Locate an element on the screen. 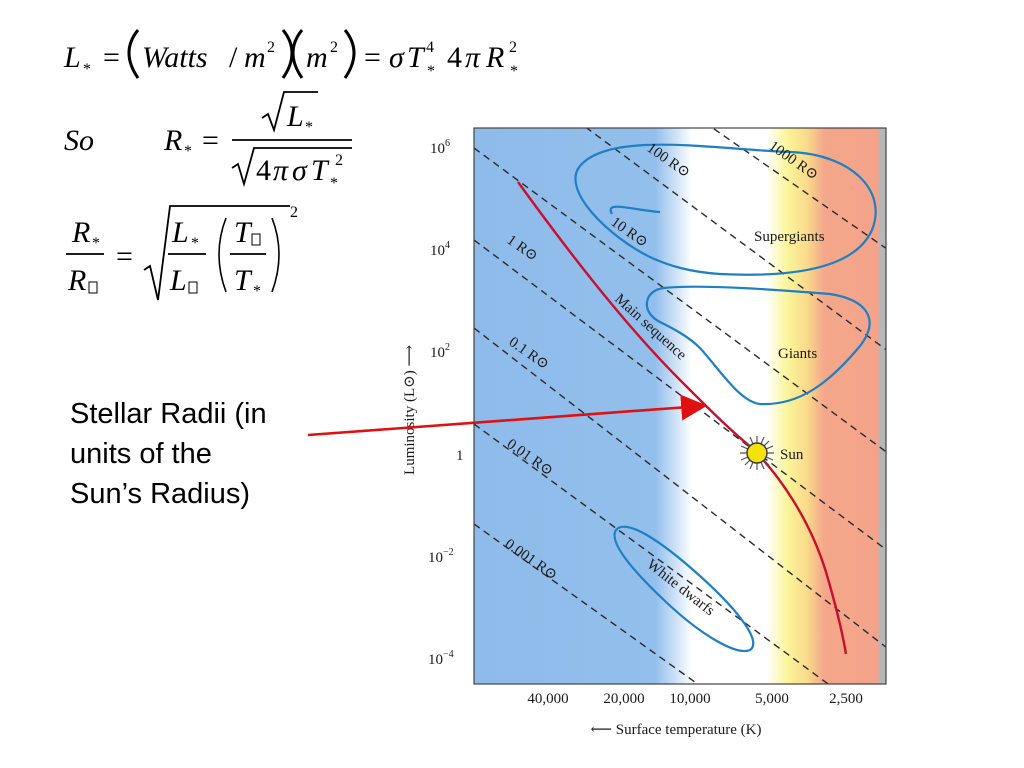  radius-equation: So R * = L * 4 π σ T 2 * is located at coordinates (208, 141).